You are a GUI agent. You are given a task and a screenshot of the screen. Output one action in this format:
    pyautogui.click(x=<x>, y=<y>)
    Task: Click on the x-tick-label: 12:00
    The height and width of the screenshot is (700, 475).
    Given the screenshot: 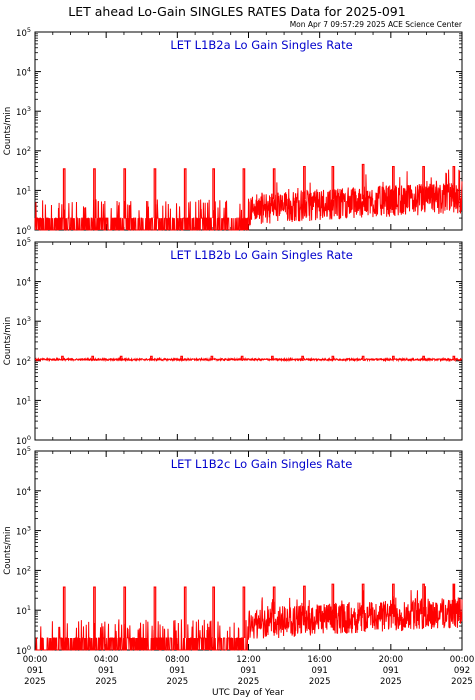 What is the action you would take?
    pyautogui.click(x=248, y=660)
    